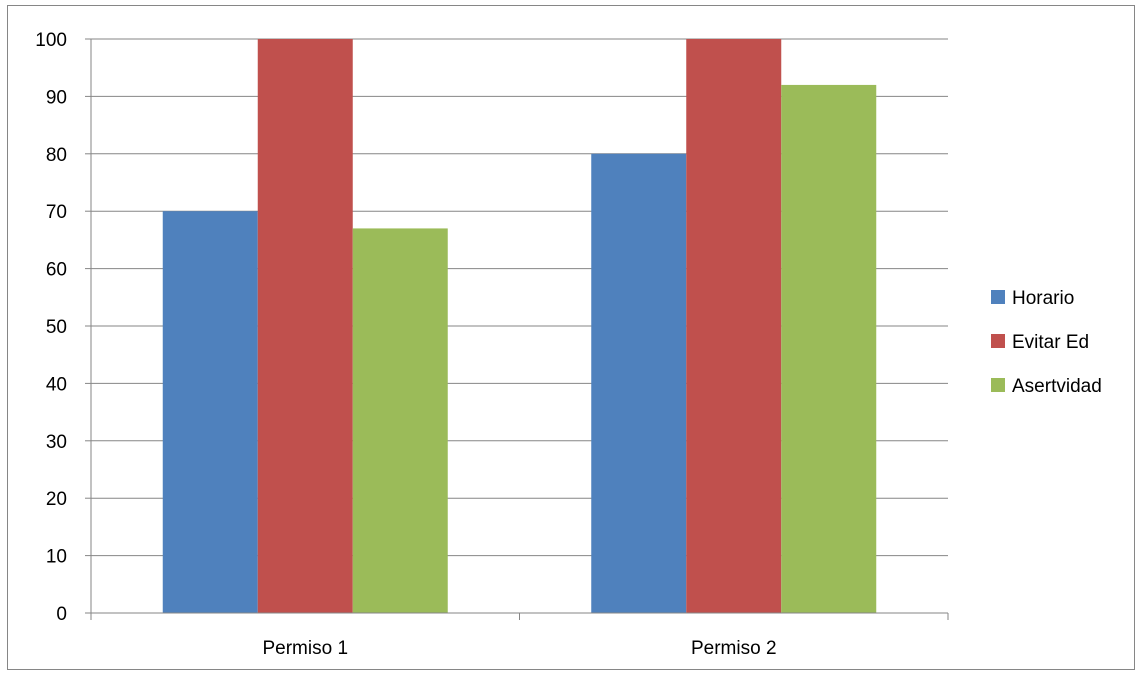 Image resolution: width=1142 pixels, height=674 pixels. Describe the element at coordinates (519, 648) in the screenshot. I see `x-axis-tick-labels: Permiso 1 Permiso 2` at that location.